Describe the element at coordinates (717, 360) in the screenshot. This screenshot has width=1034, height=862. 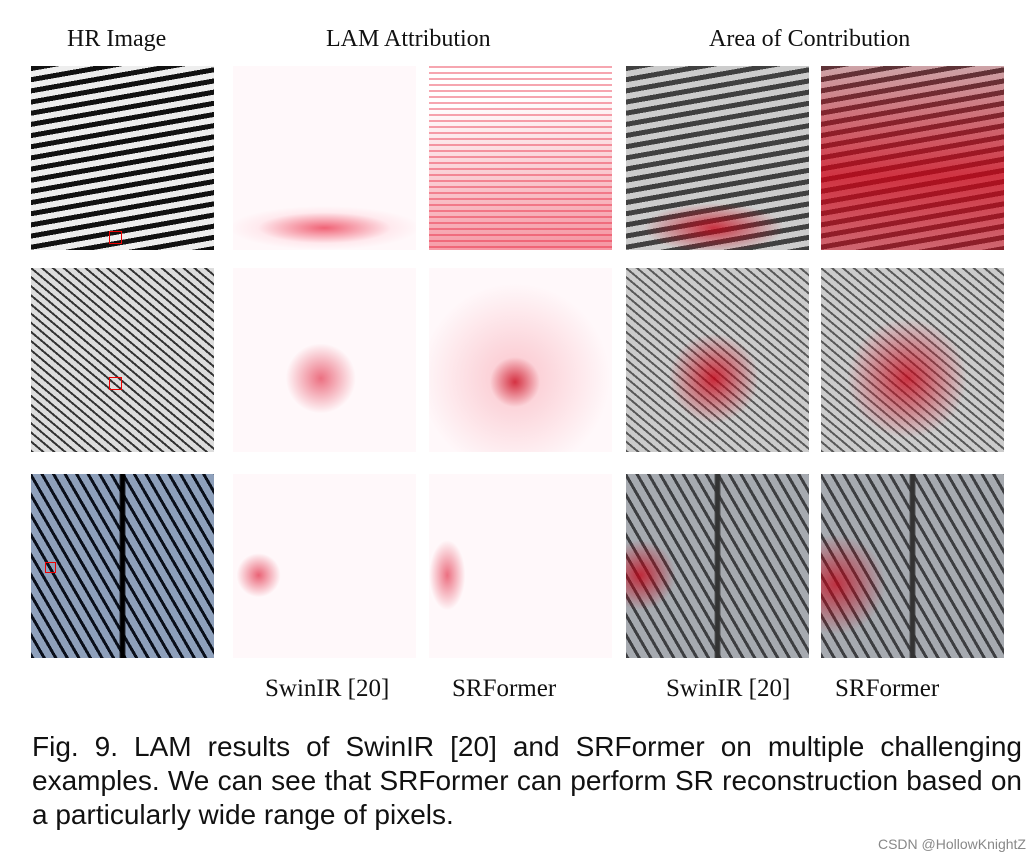
I see `area-swinir-row2` at that location.